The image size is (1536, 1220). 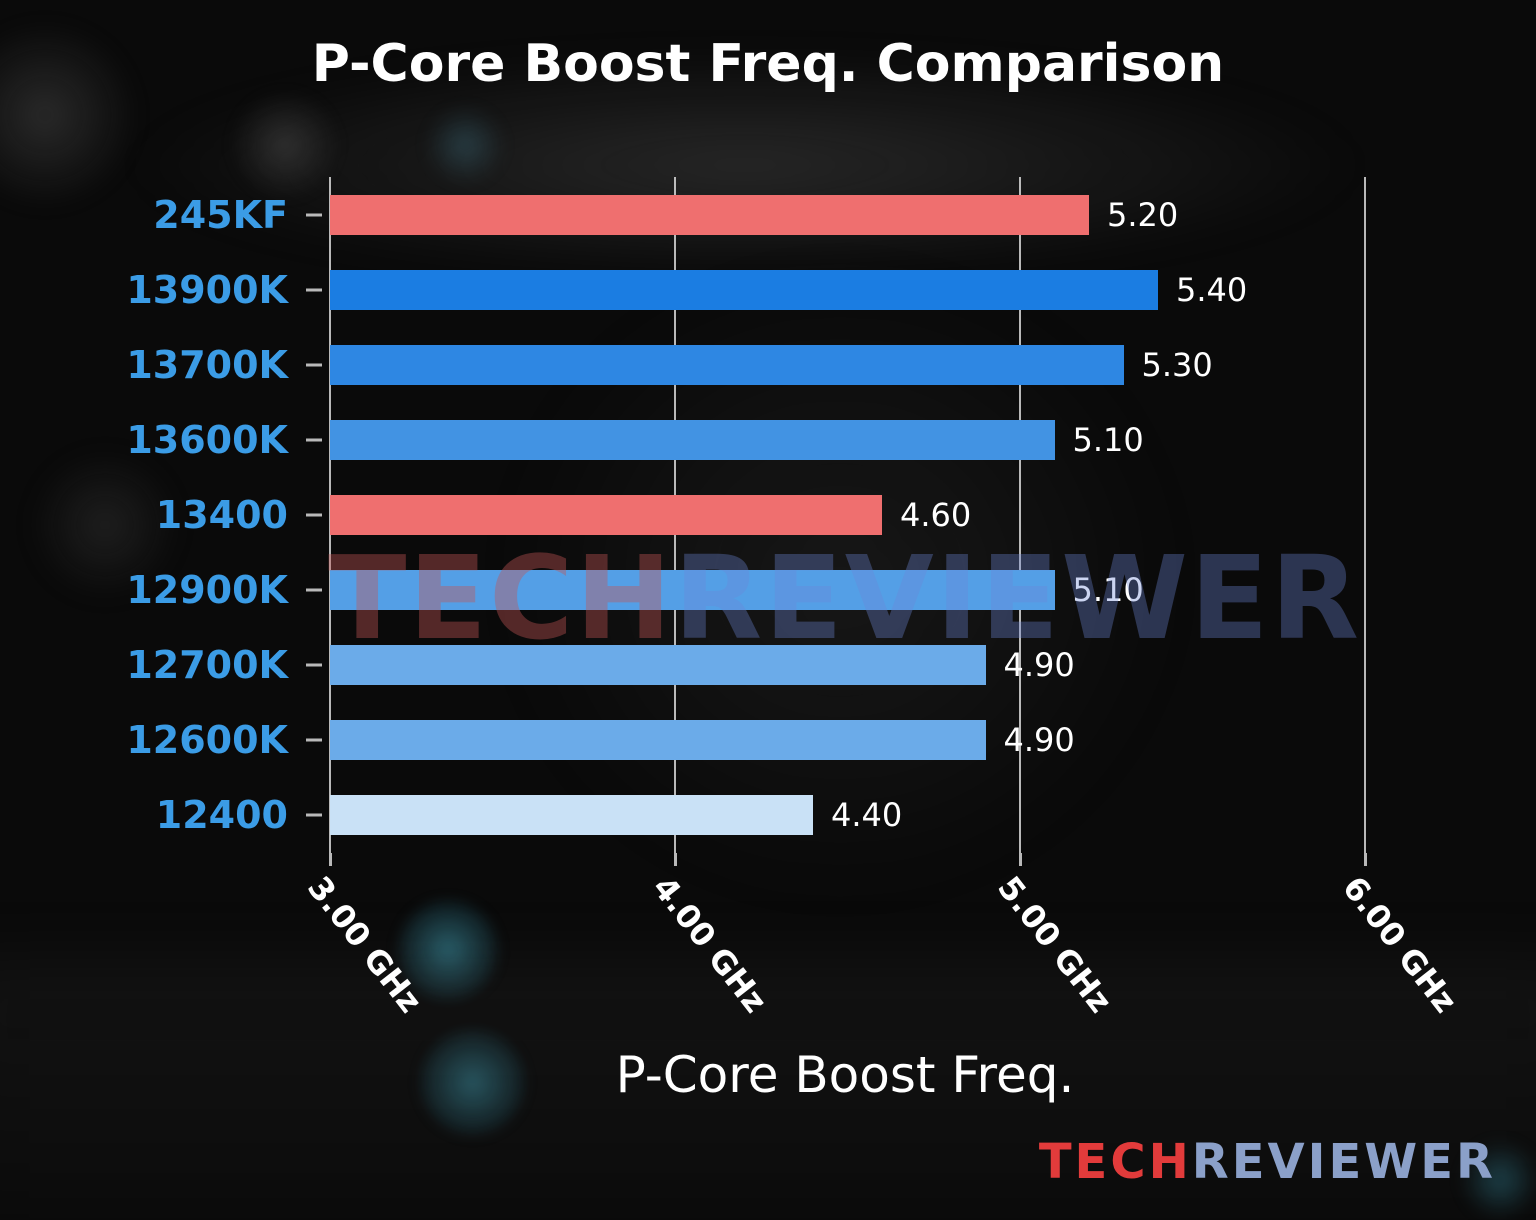 What do you see at coordinates (207, 590) in the screenshot?
I see `category-label: 12900K` at bounding box center [207, 590].